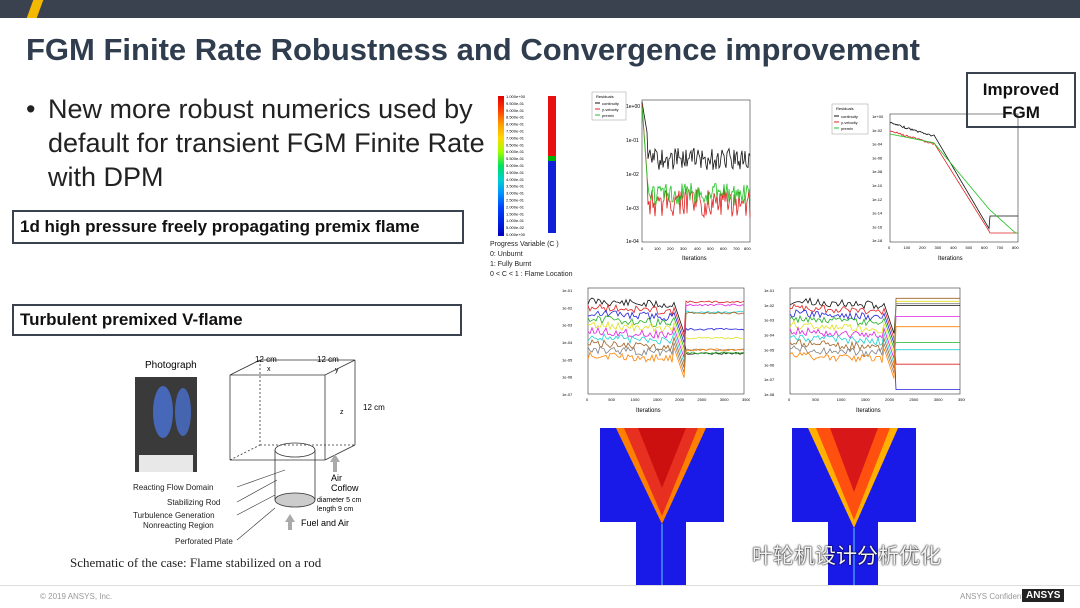 The image size is (1080, 608). I want to click on diameter-label: diameter 5 cm, so click(339, 500).